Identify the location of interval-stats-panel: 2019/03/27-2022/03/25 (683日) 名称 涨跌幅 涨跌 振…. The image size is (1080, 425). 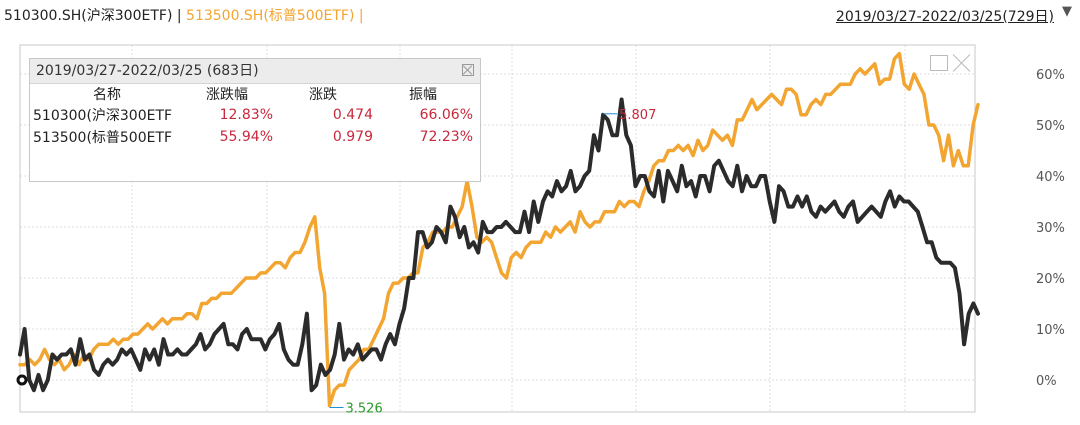
(255, 120).